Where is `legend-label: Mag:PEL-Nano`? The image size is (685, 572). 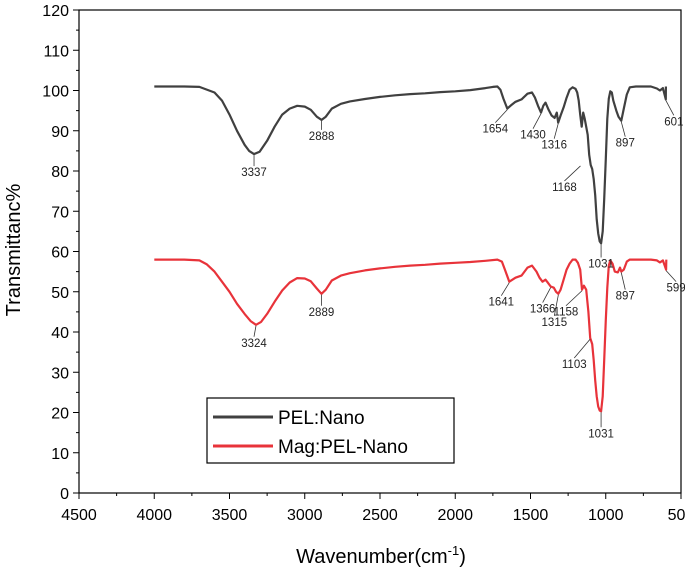 legend-label: Mag:PEL-Nano is located at coordinates (343, 447).